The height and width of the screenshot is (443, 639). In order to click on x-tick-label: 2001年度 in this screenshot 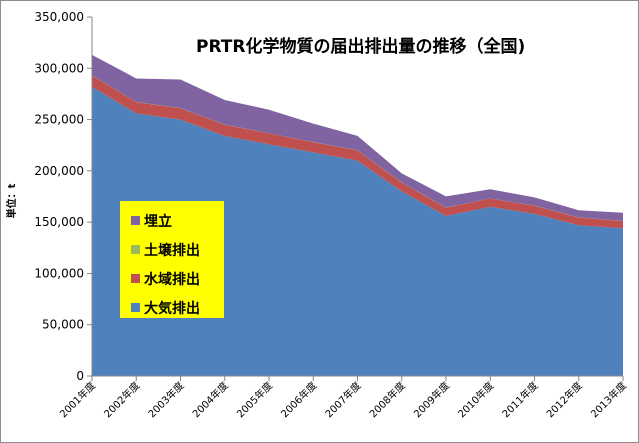, I will do `click(77, 399)`.